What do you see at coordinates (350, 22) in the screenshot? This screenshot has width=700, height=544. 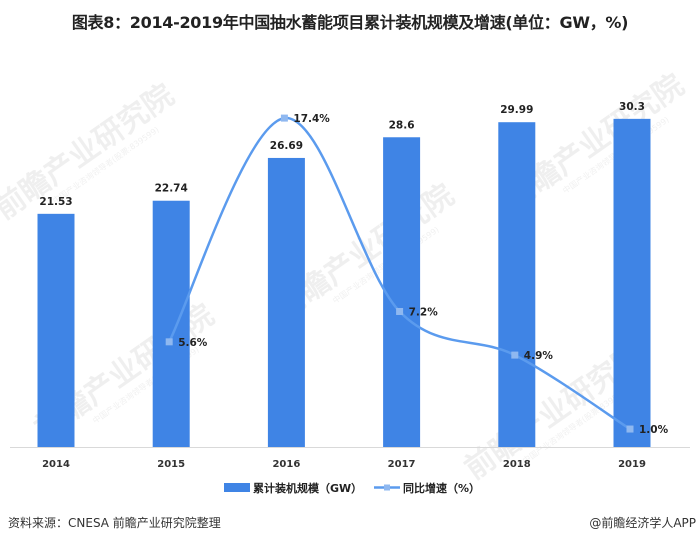 I see `chart-title: 图表8：2014-2019年中国抽水蓄能项目累计装机规模及增速(单位：GW，%)` at bounding box center [350, 22].